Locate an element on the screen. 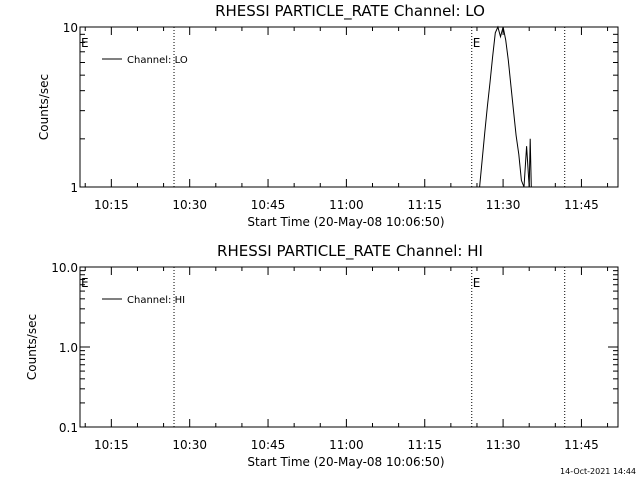 The image size is (640, 484). generation-timestamp: 14-Oct-2021 14:44 is located at coordinates (598, 471).